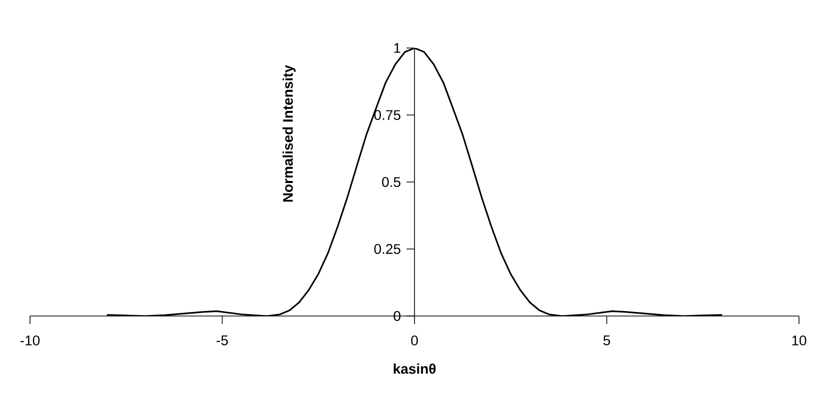  Describe the element at coordinates (414, 341) in the screenshot. I see `x-tick-label: 0` at that location.